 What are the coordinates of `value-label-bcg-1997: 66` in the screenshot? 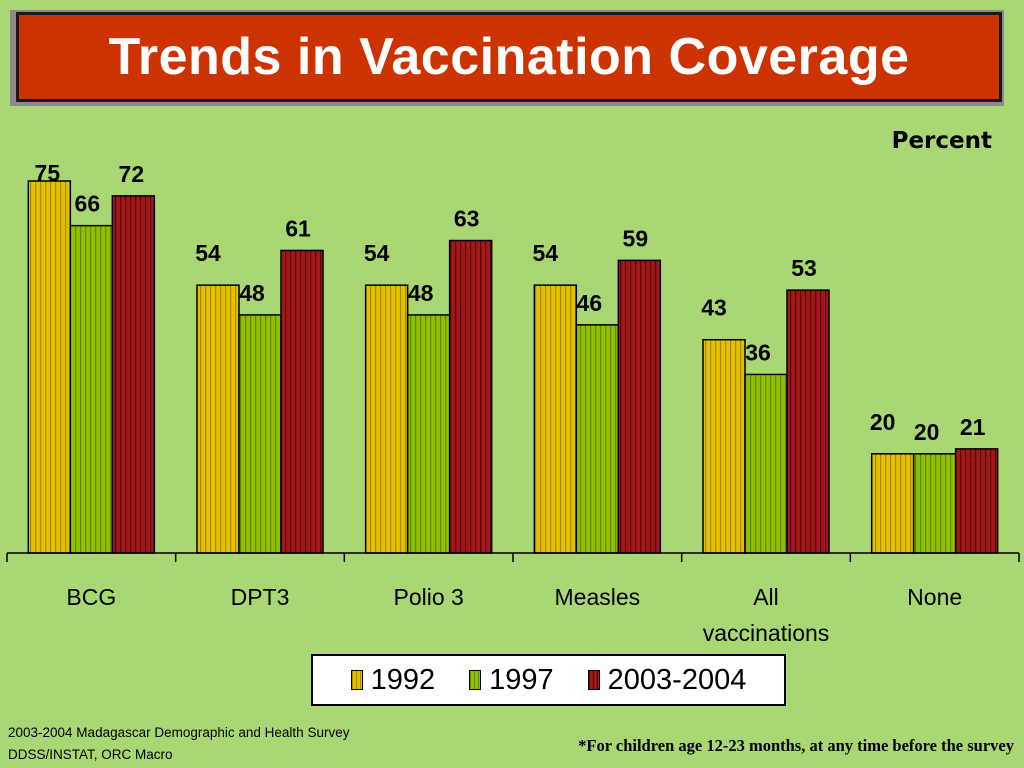 It's located at (88, 204).